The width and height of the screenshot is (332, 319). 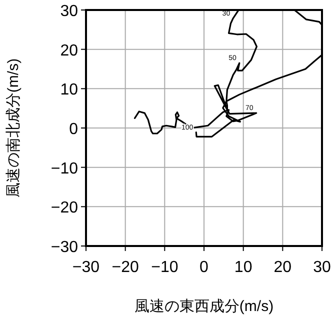 What do you see at coordinates (64, 247) in the screenshot?
I see `y-tick-label: −30` at bounding box center [64, 247].